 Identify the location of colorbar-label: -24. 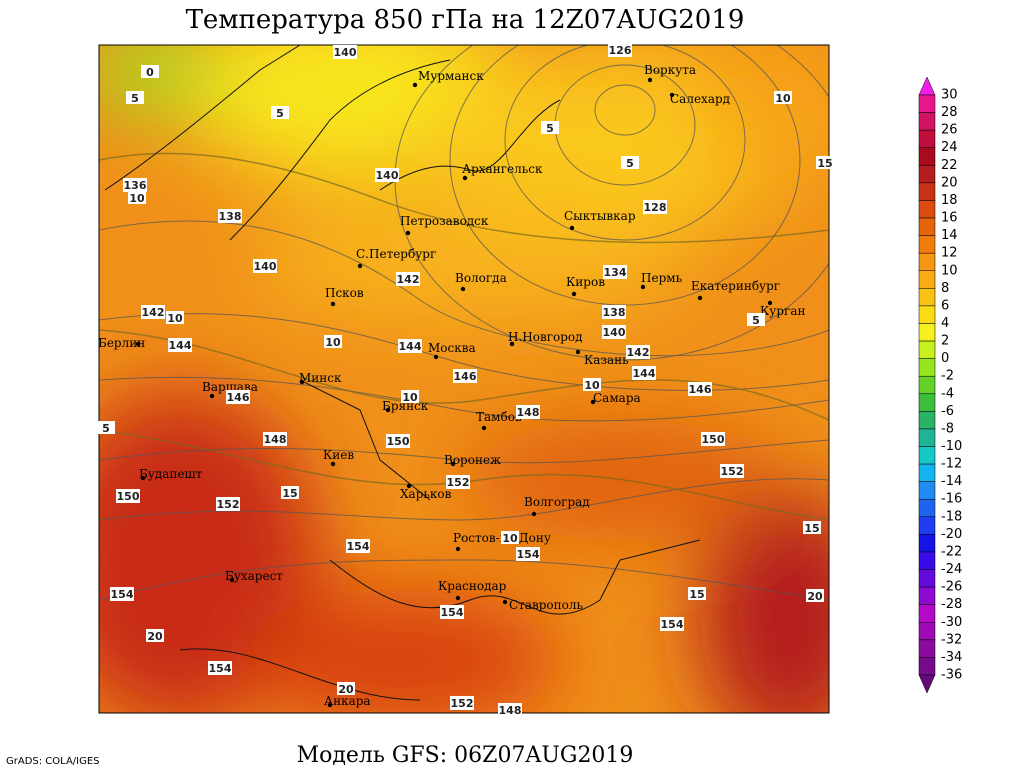
(951, 569).